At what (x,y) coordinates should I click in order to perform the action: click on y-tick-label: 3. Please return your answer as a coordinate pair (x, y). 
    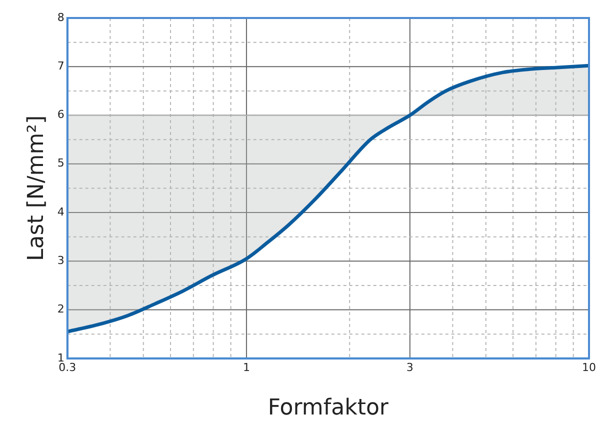
    Looking at the image, I should click on (60, 260).